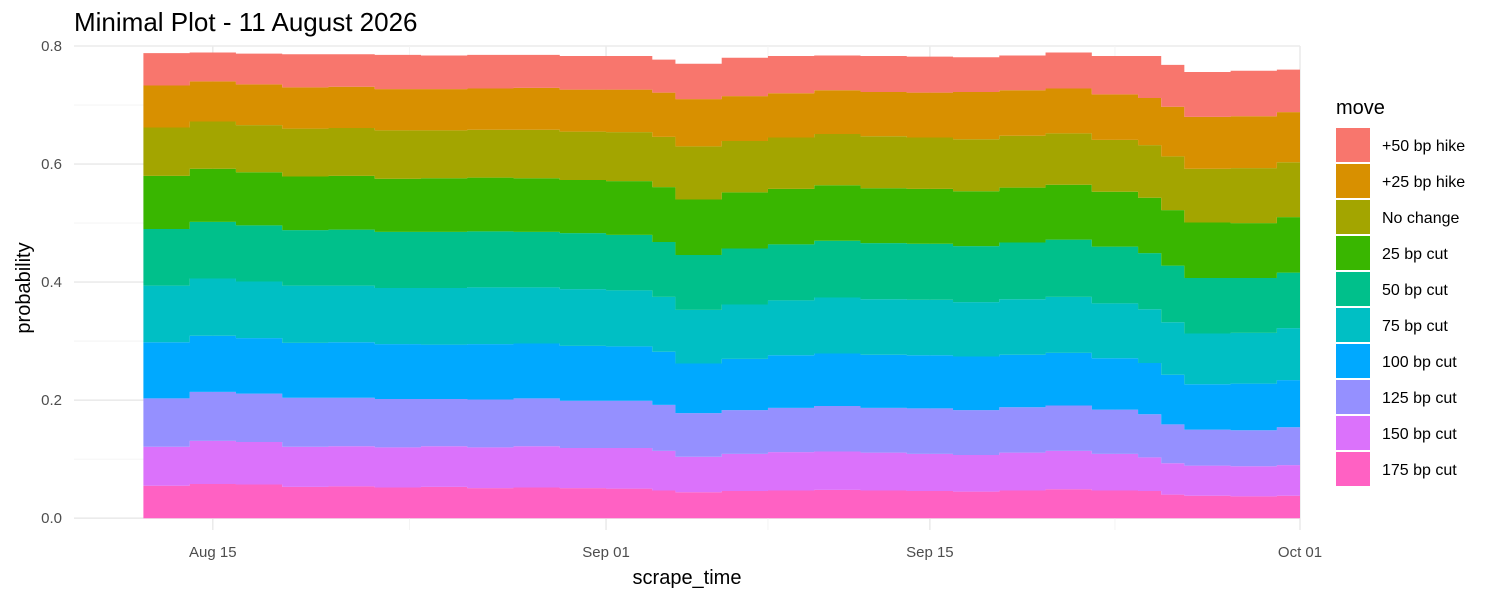 The width and height of the screenshot is (1500, 600). Describe the element at coordinates (1353, 289) in the screenshot. I see `legend-key-50-bp-cut` at that location.